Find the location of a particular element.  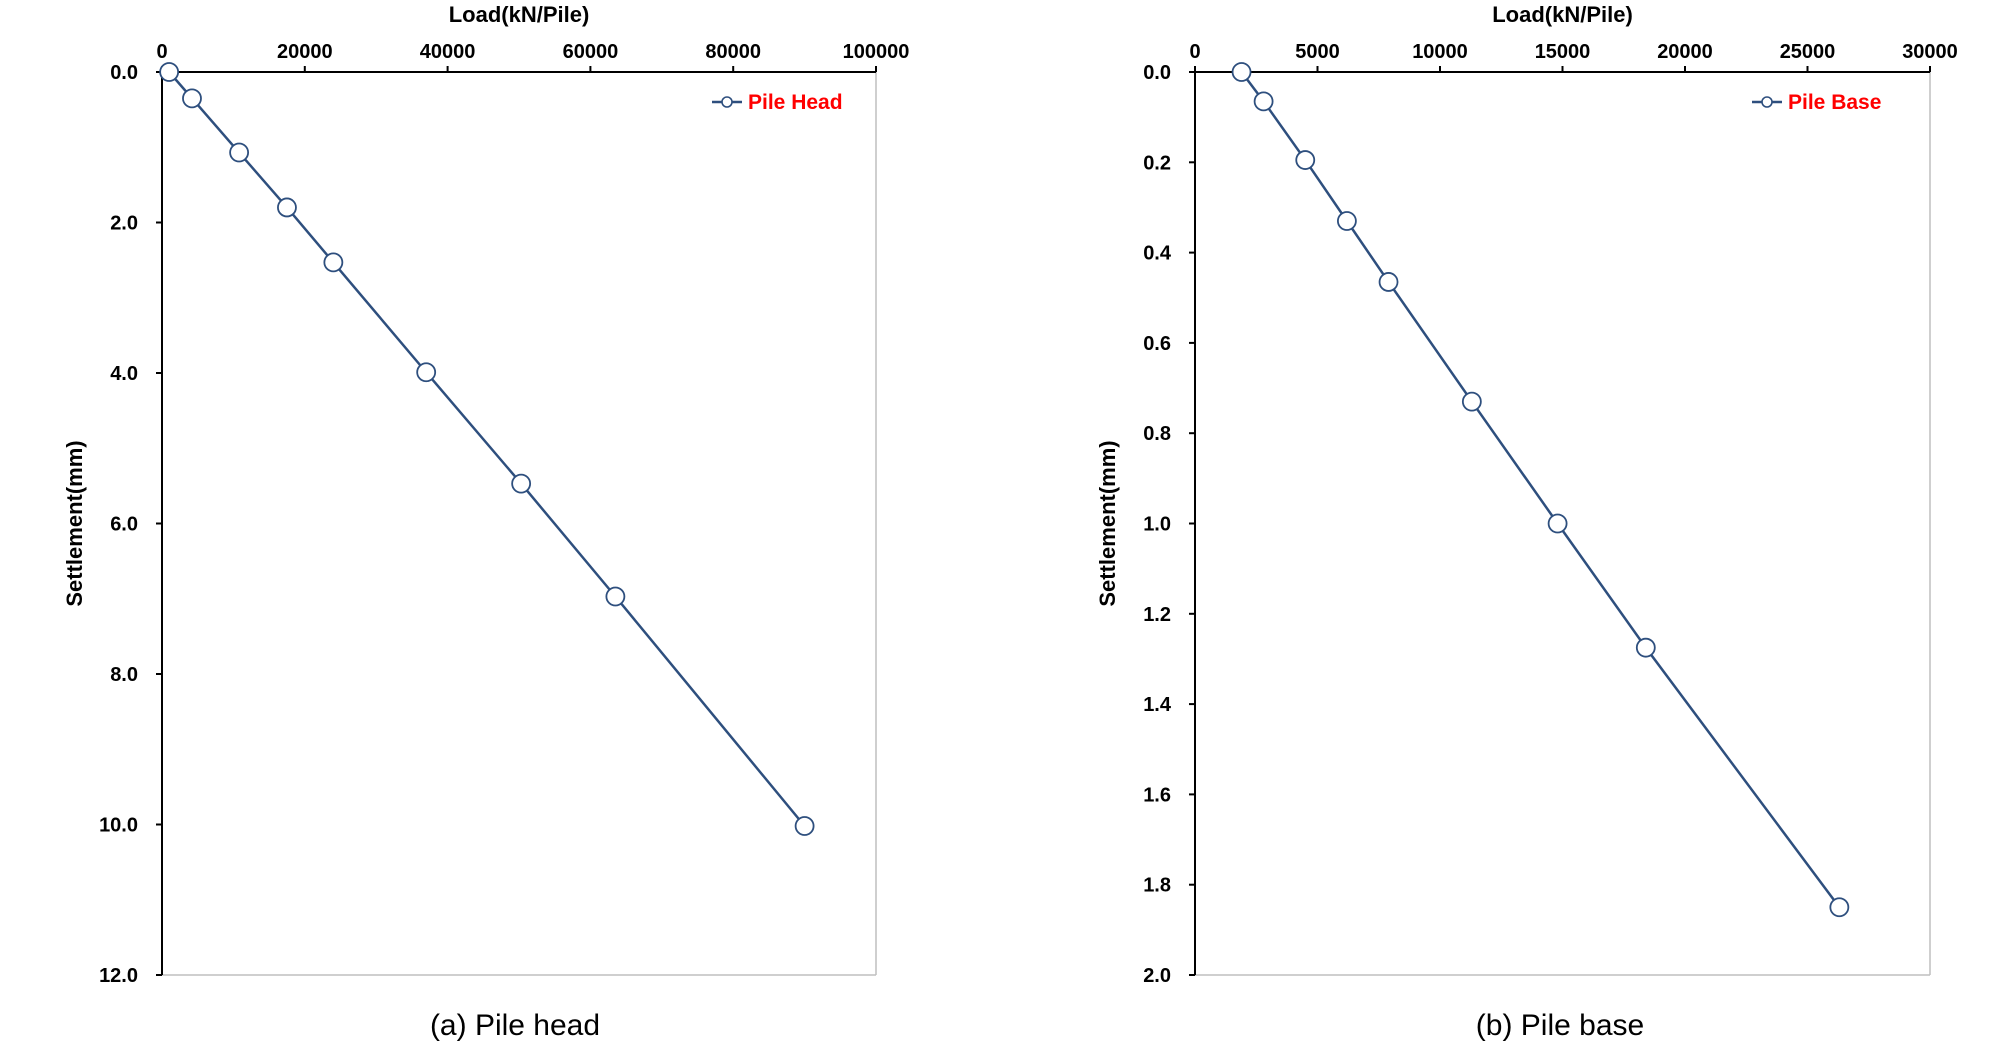

chart-caption: (b) Pile base is located at coordinates (1560, 1025).